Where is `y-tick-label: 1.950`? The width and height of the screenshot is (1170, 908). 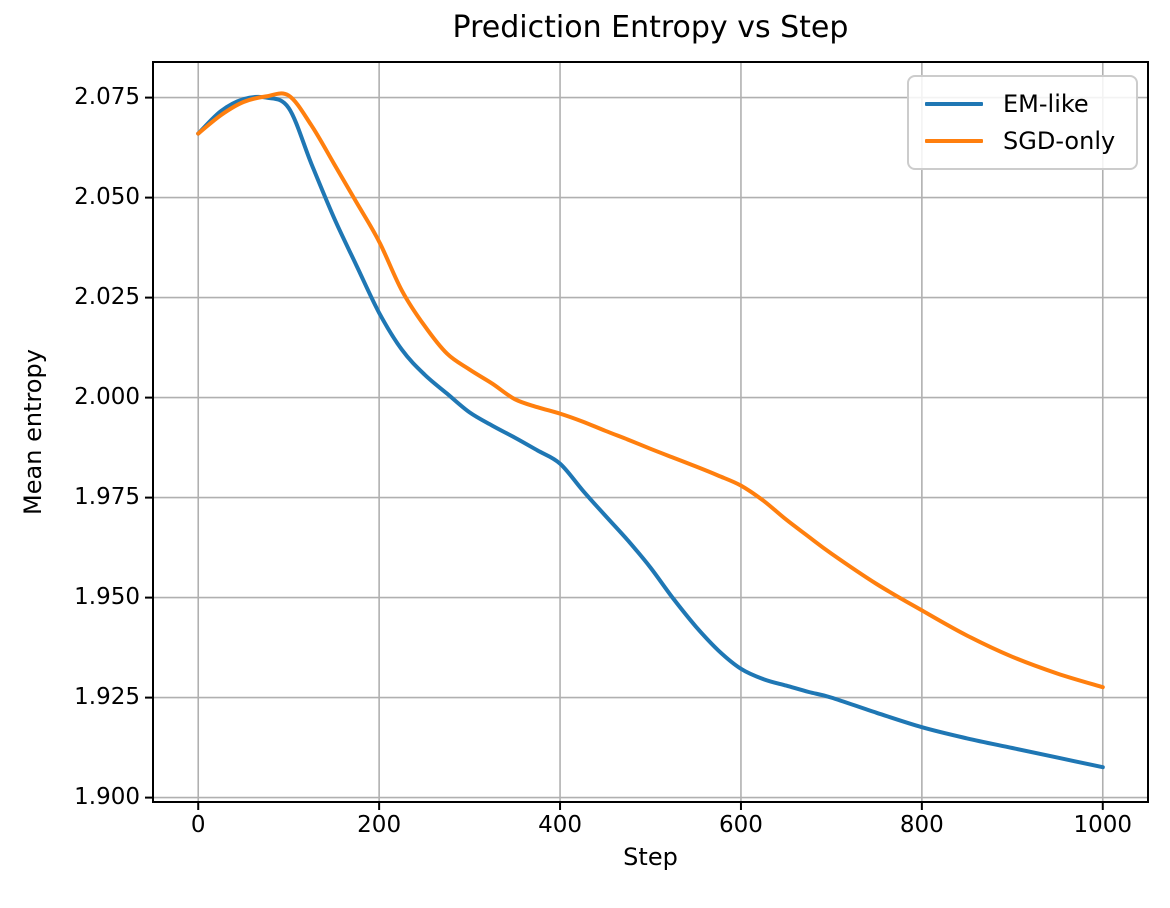 y-tick-label: 1.950 is located at coordinates (107, 597).